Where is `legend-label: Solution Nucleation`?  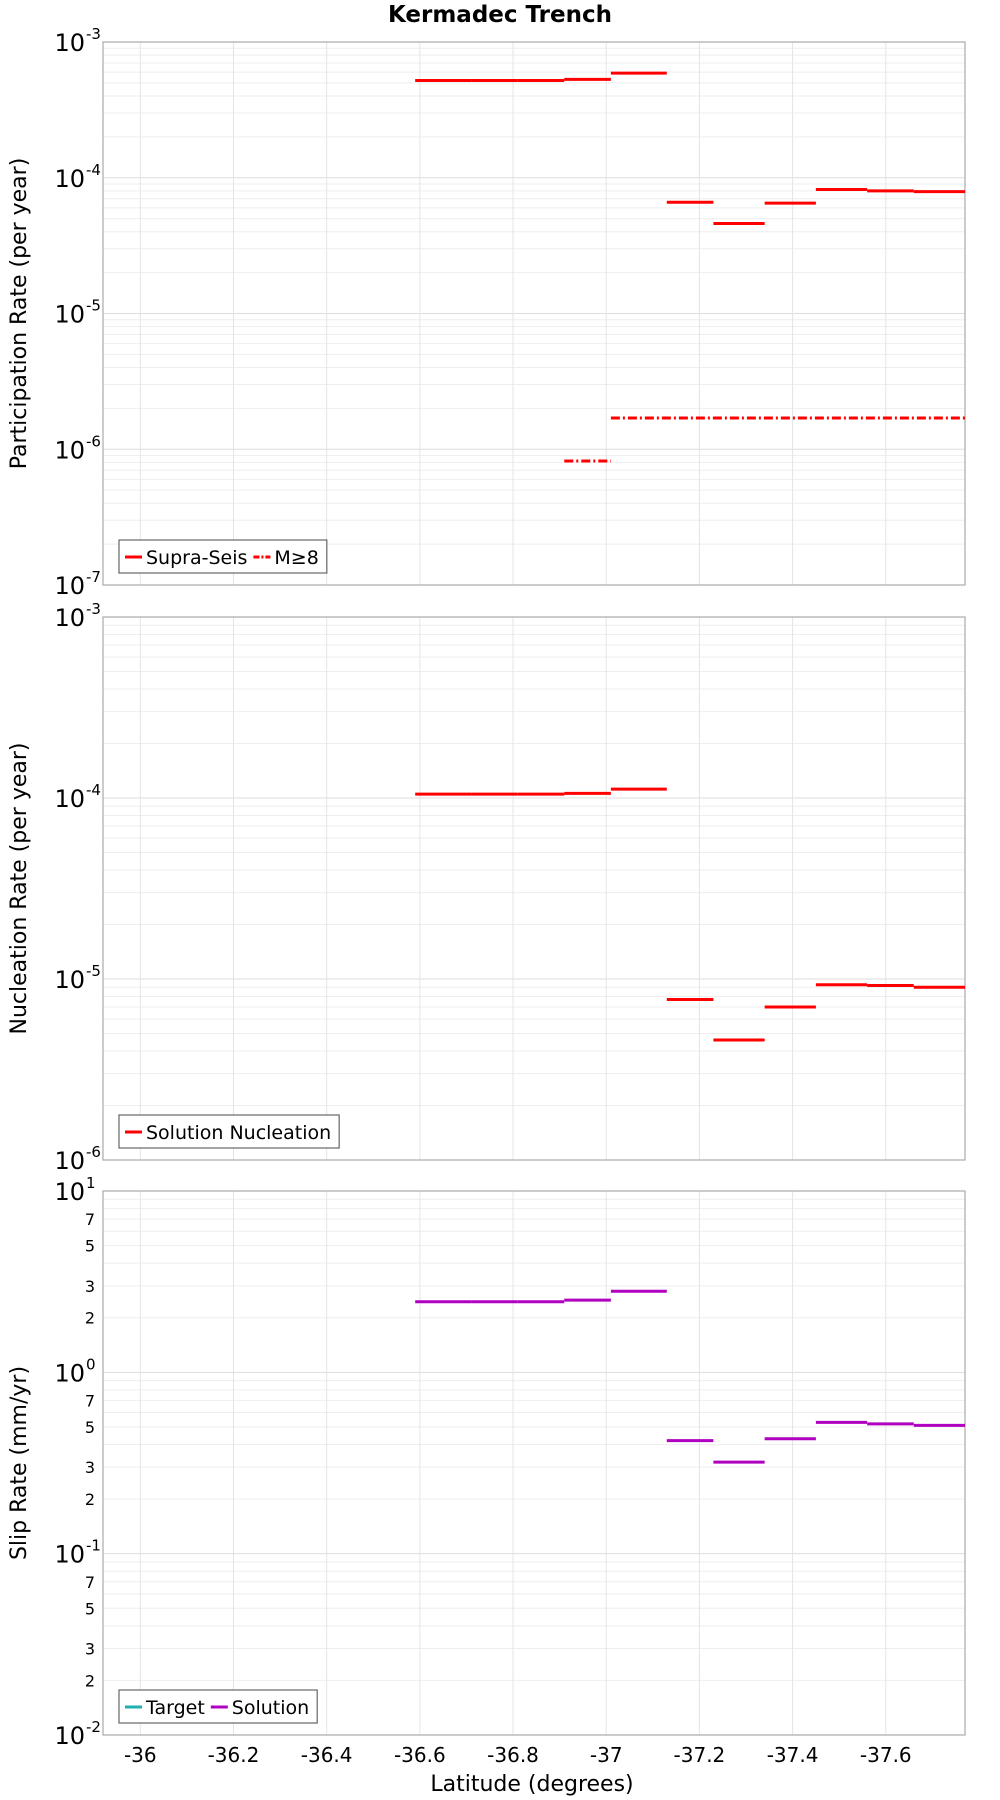
legend-label: Solution Nucleation is located at coordinates (238, 1133).